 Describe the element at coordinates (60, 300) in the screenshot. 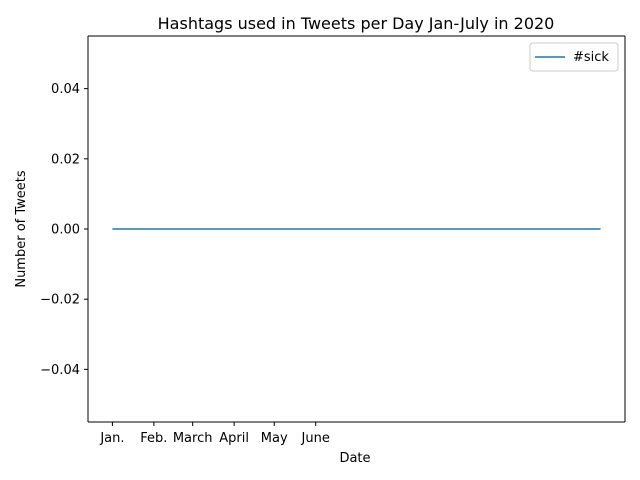

I see `y-tick-label: −0.02` at that location.